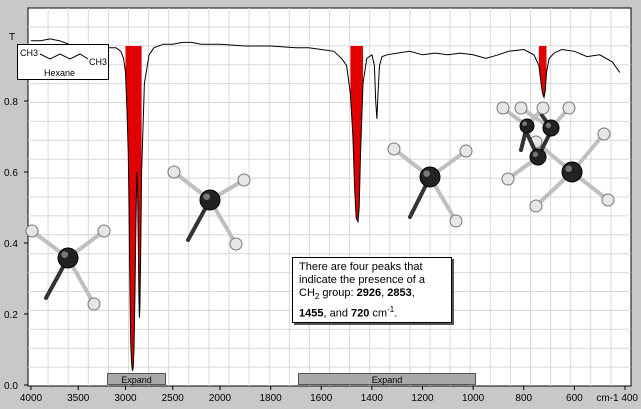 Image resolution: width=641 pixels, height=409 pixels. Describe the element at coordinates (98, 62) in the screenshot. I see `legend-ch3-right: CH3` at that location.